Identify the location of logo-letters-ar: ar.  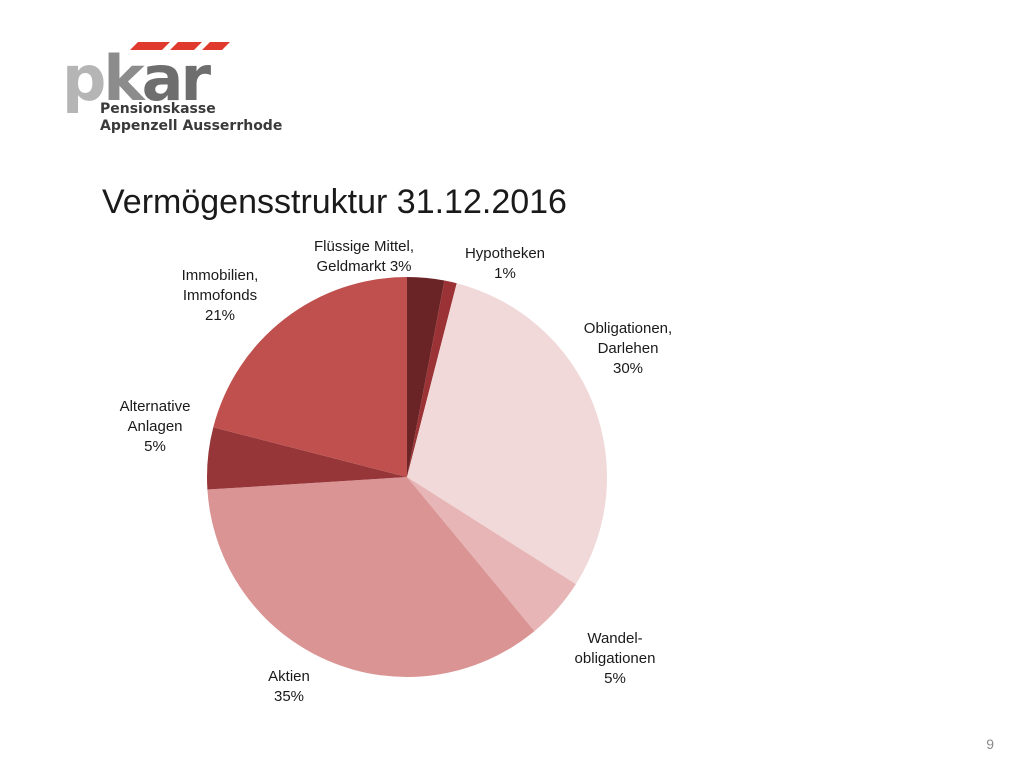
(177, 78).